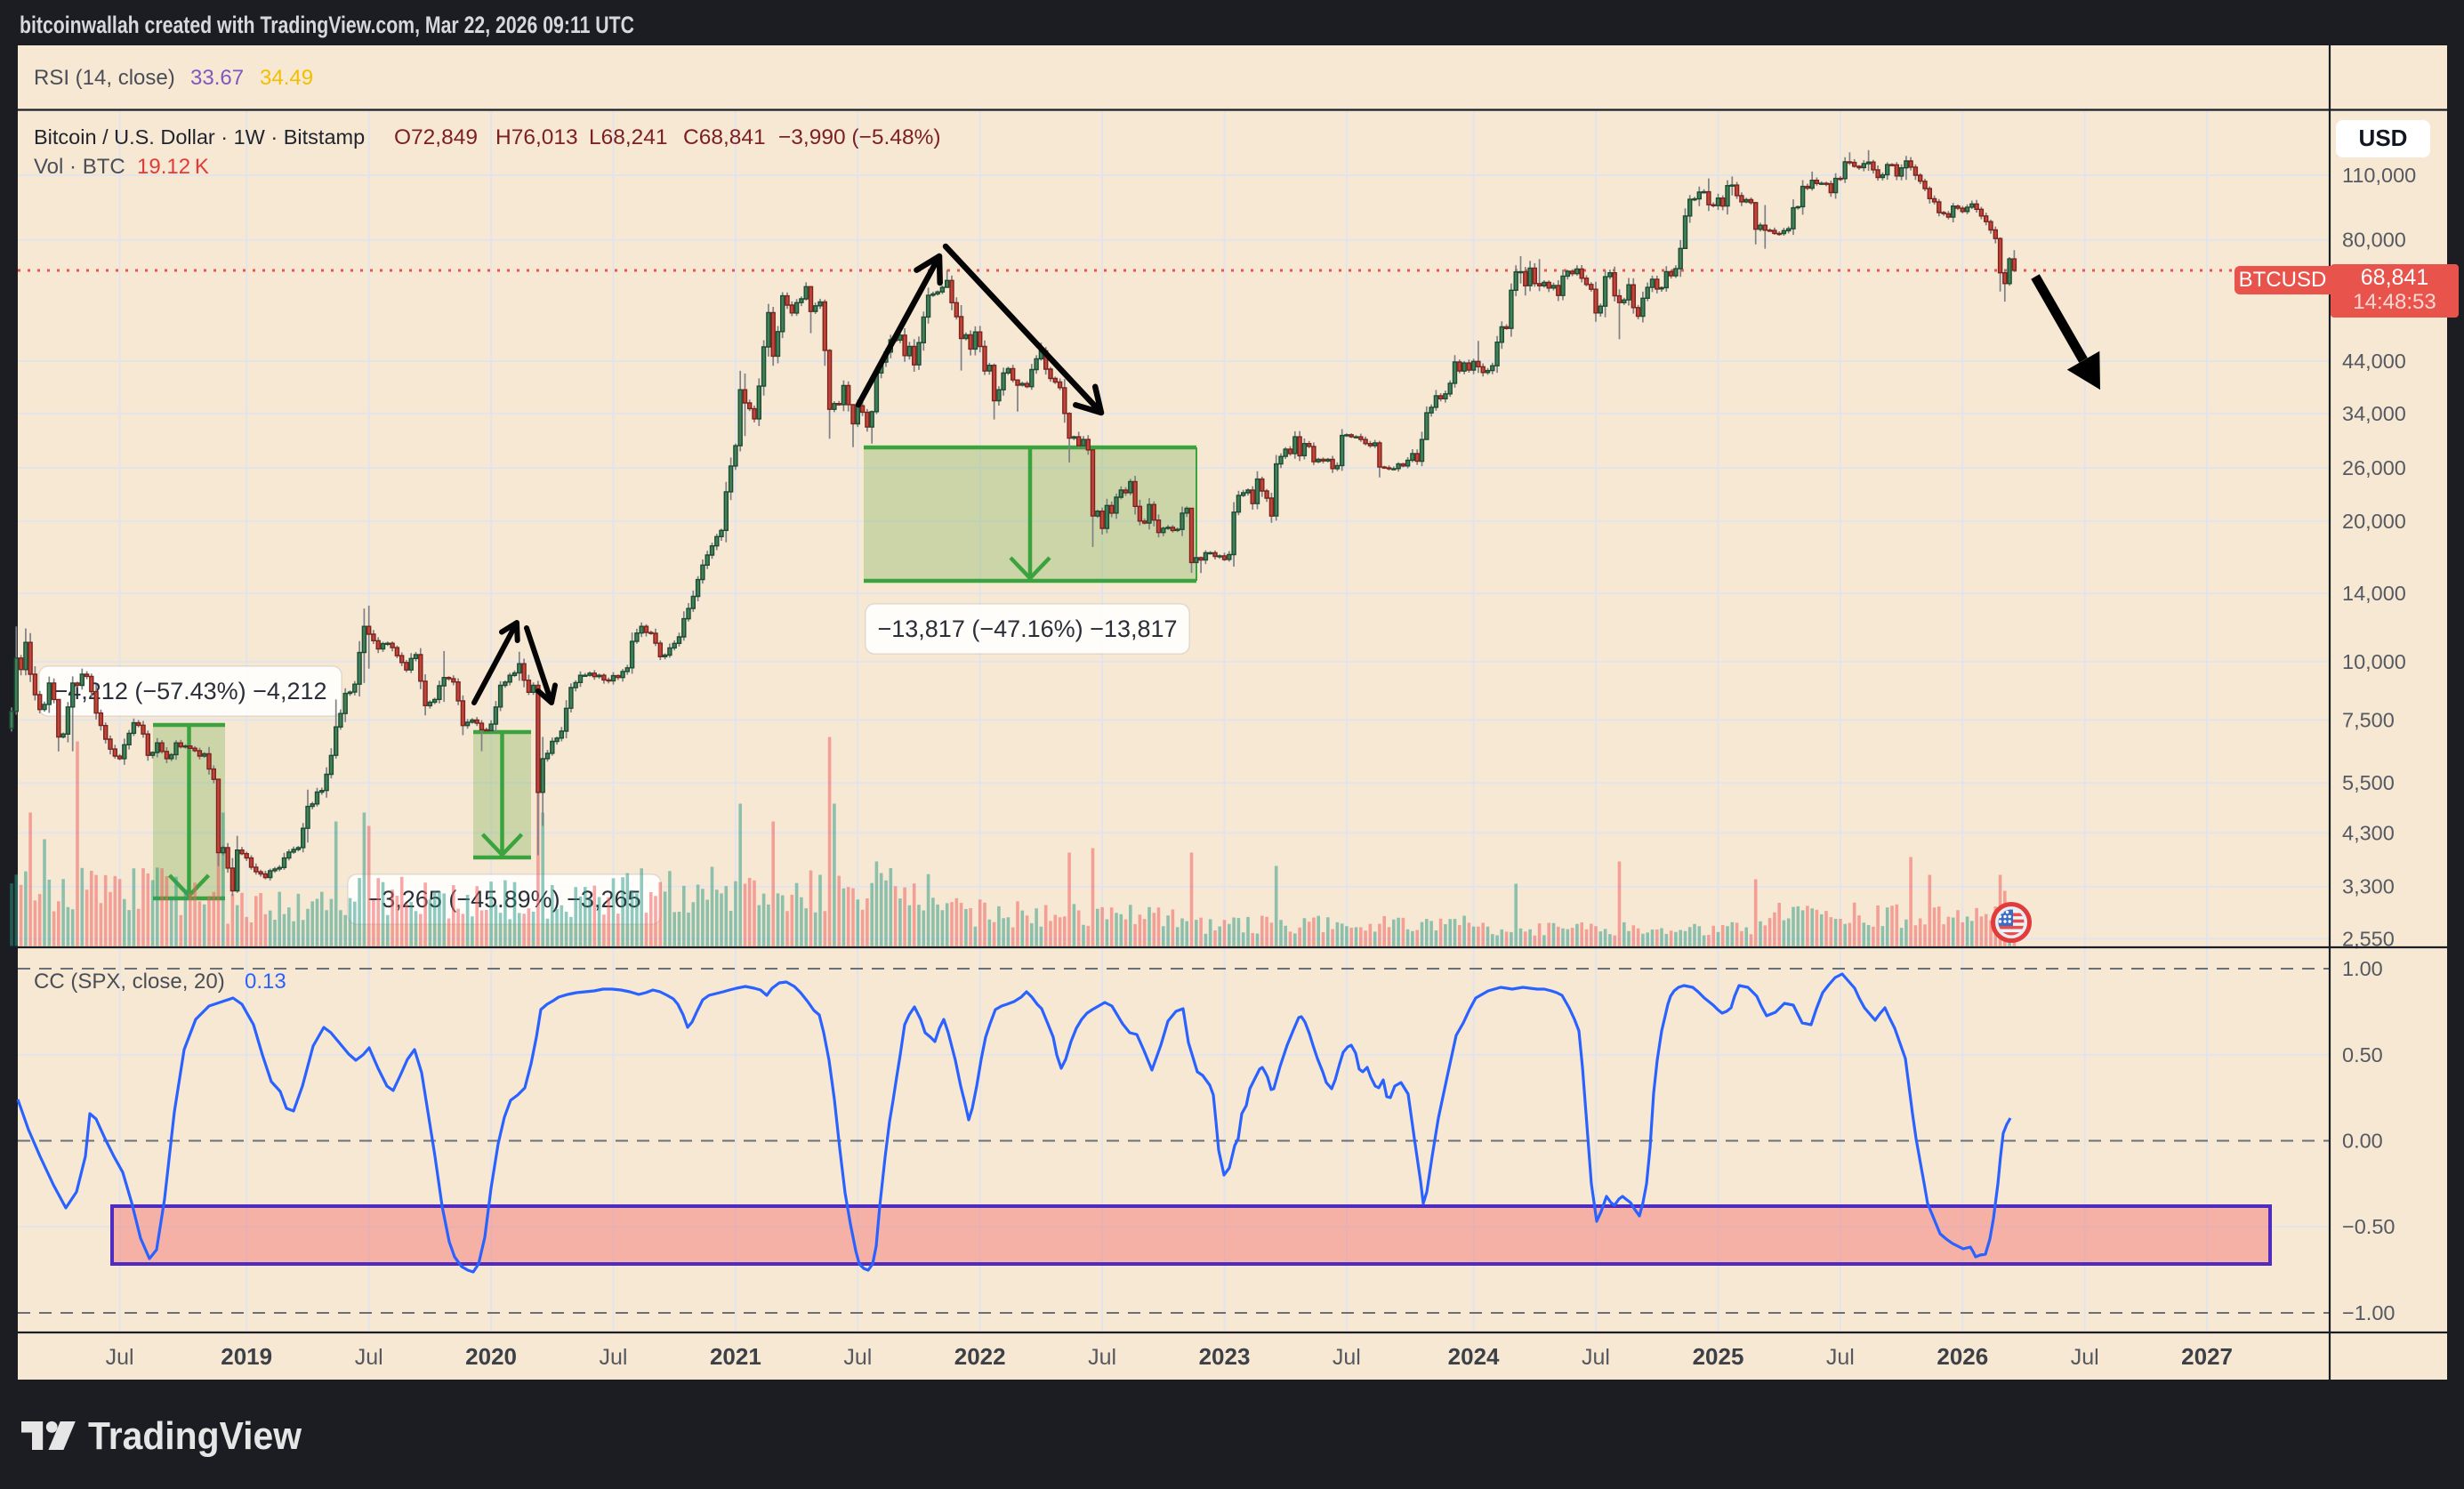 This screenshot has width=2464, height=1489. Describe the element at coordinates (1962, 1356) in the screenshot. I see `svg-text: 2026` at that location.